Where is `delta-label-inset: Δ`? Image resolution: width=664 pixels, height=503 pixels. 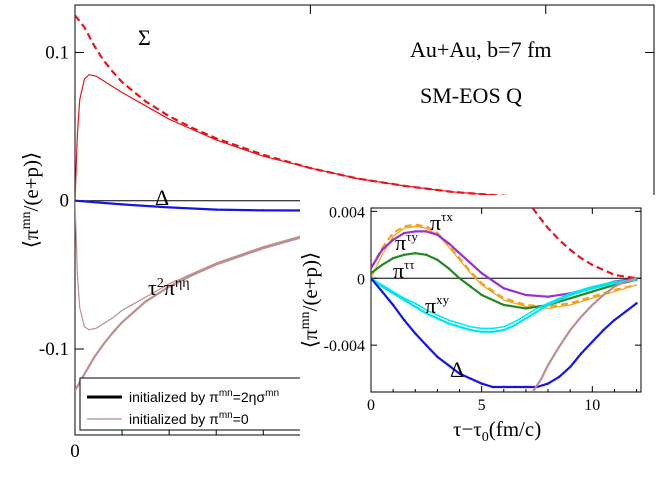
delta-label-inset: Δ is located at coordinates (457, 369).